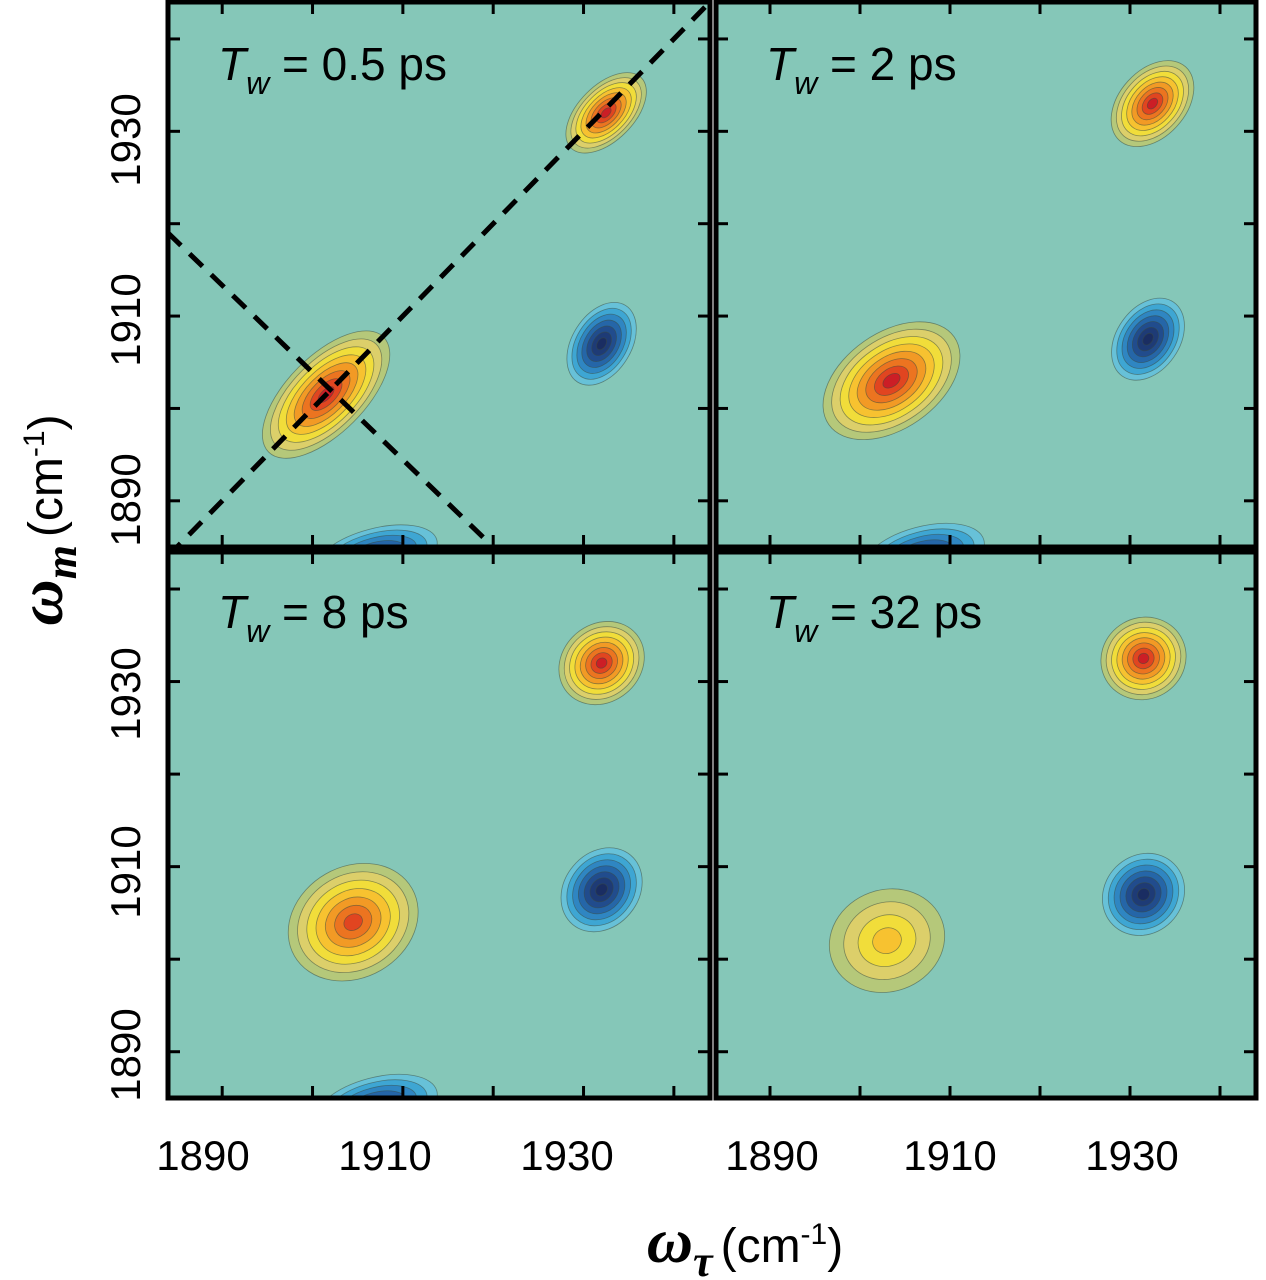 Image resolution: width=1266 pixels, height=1280 pixels. I want to click on panel-label: Tw = 2 ps, so click(861, 69).